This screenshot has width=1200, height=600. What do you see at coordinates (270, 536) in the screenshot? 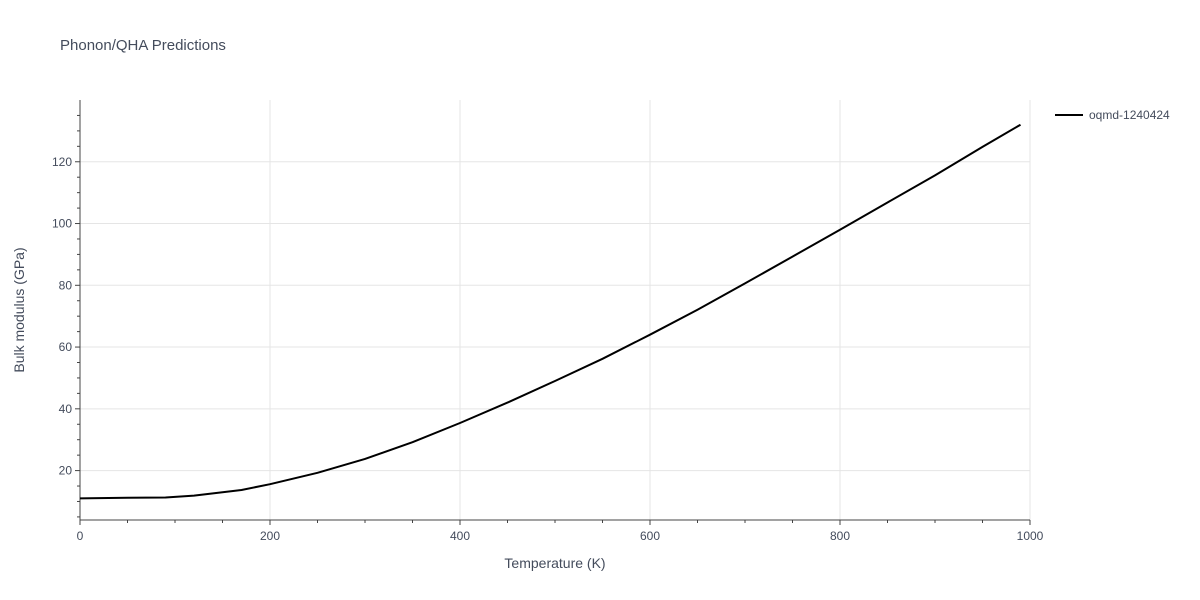
I see `x-tick-label: 200` at bounding box center [270, 536].